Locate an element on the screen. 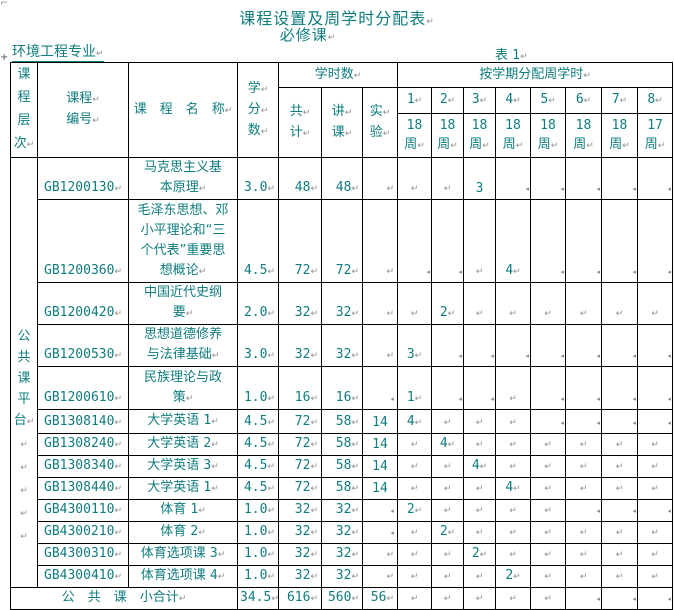  course-name-cell: 中国近代史纲 要↵ is located at coordinates (183, 303).